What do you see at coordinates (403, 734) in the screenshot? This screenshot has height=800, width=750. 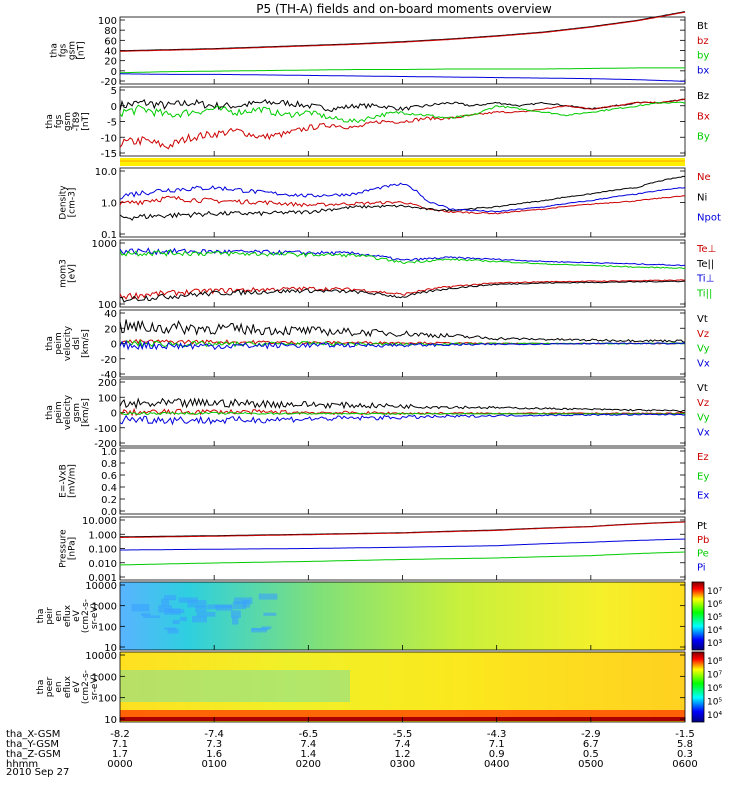 I see `x-tick-label: -5.5` at bounding box center [403, 734].